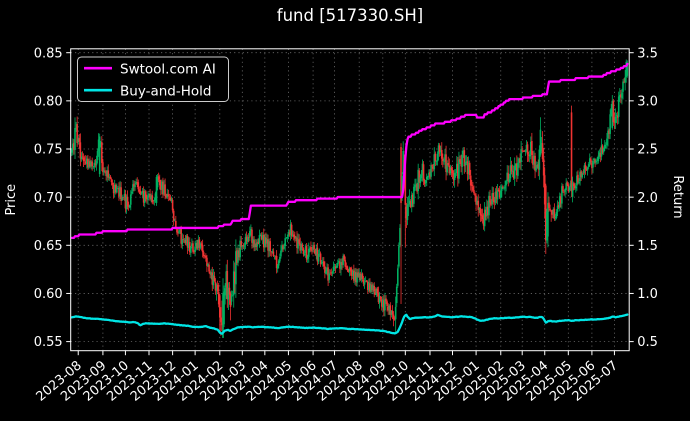 Image resolution: width=690 pixels, height=421 pixels. I want to click on legend: Swtool.com AI Buy-and-Hold, so click(153, 79).